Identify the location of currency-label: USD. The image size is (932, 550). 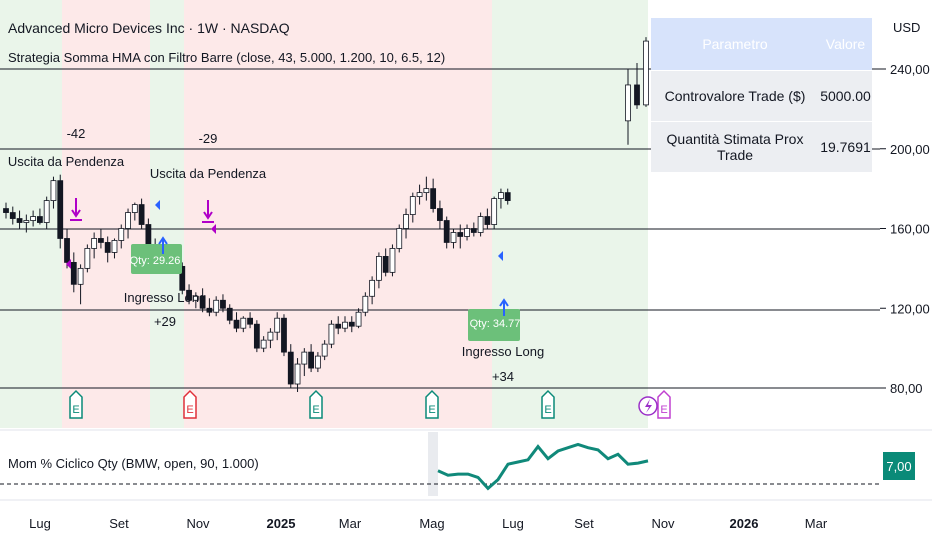
(907, 27).